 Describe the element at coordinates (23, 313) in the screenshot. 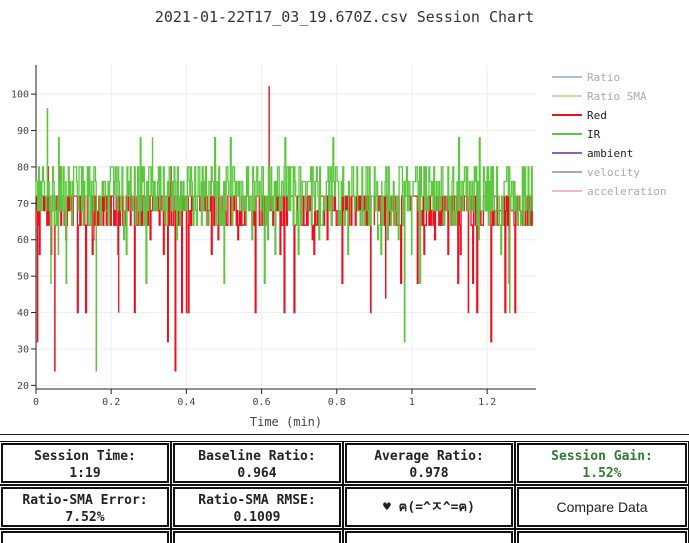

I see `y-tick-label: 40` at that location.